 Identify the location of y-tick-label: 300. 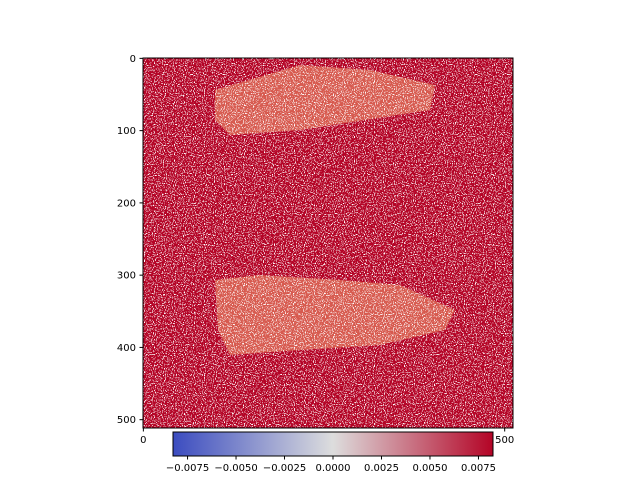
(126, 276).